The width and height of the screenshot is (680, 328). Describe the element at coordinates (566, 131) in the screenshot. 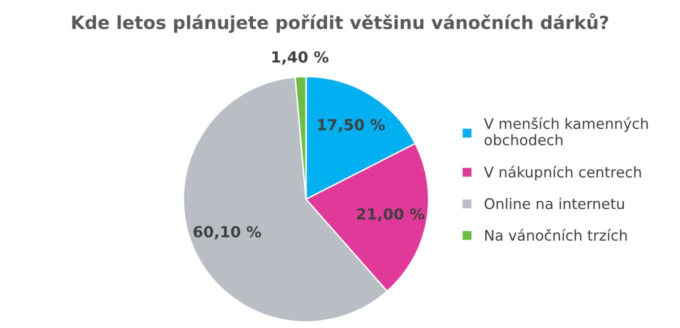

I see `legend-label: V menších kamenných obchodech` at that location.